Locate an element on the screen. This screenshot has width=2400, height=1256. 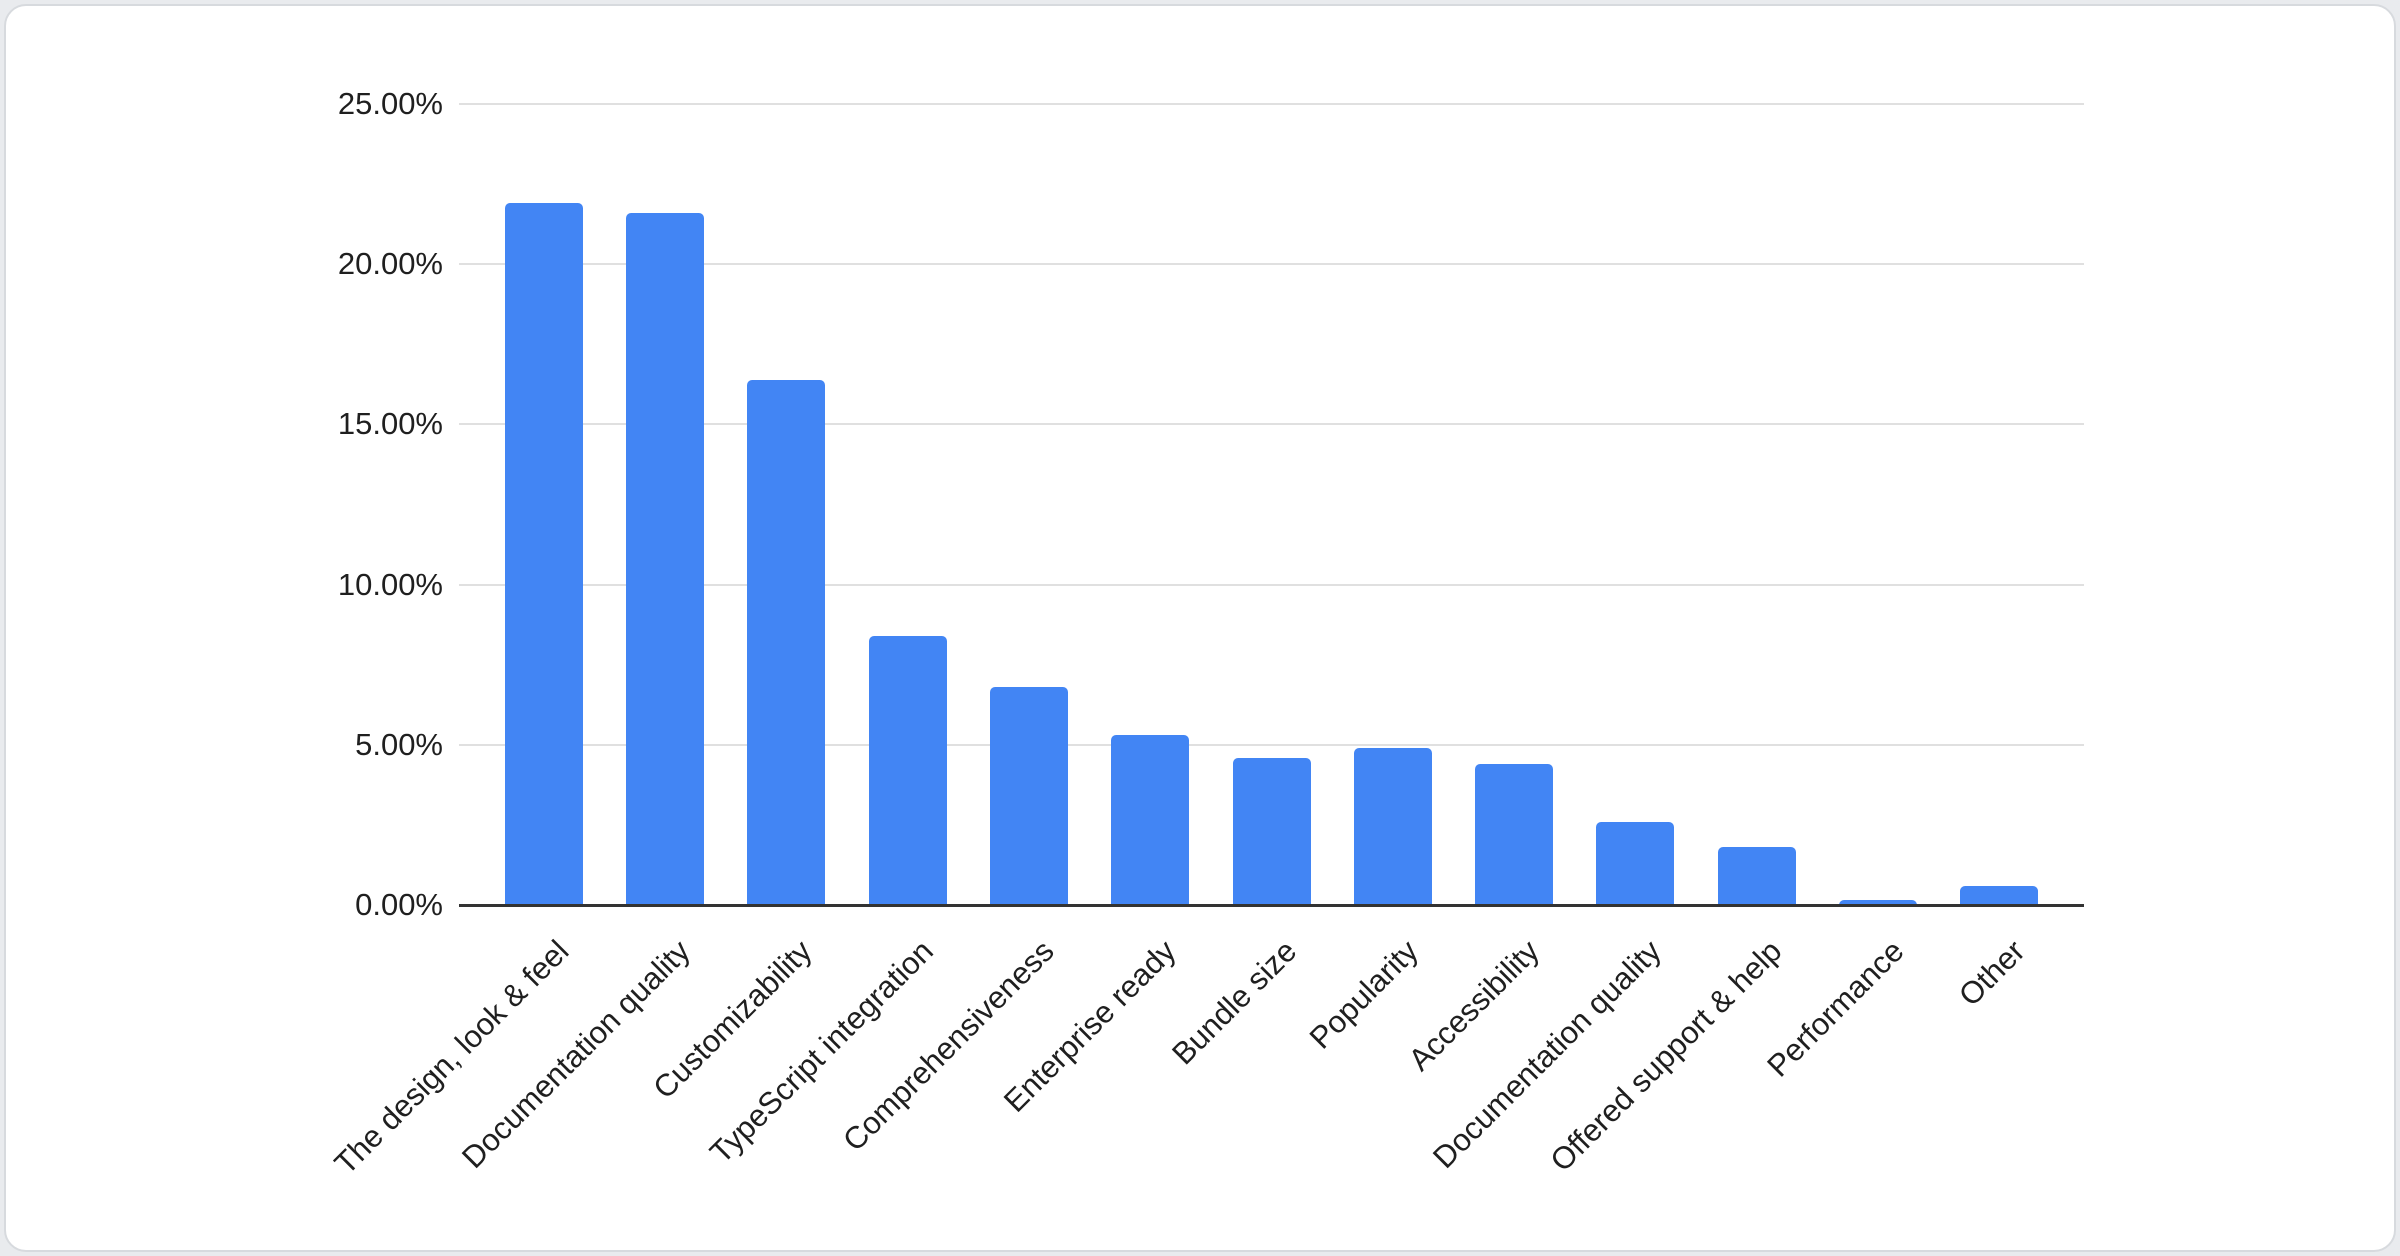
y-axis-tick-label: 15.00% is located at coordinates (390, 424).